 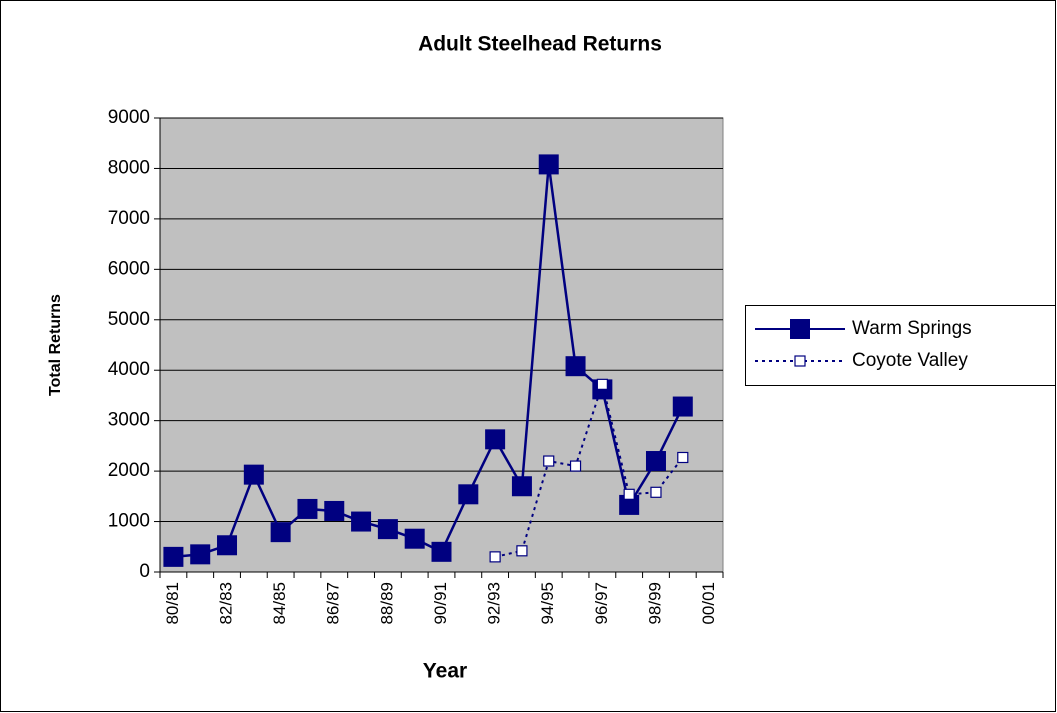 I want to click on y-tick-label: 1000, so click(x=129, y=521).